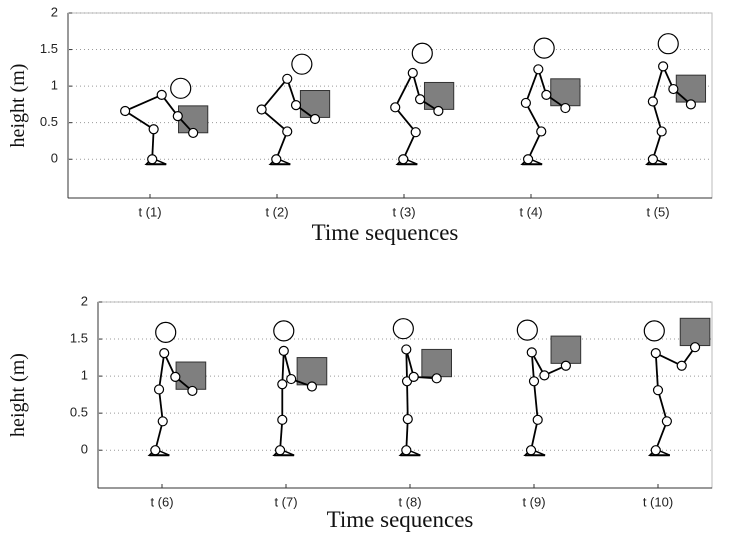 The image size is (734, 544). What do you see at coordinates (530, 211) in the screenshot?
I see `x-tick-label: t (4)` at bounding box center [530, 211].